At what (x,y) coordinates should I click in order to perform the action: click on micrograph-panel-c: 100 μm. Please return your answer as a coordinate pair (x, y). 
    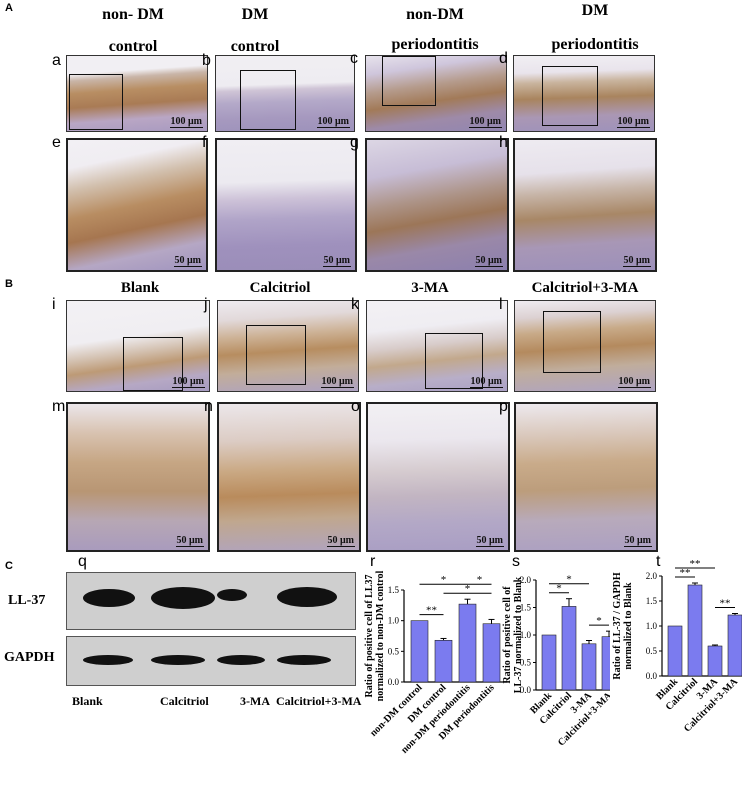
    Looking at the image, I should click on (436, 93).